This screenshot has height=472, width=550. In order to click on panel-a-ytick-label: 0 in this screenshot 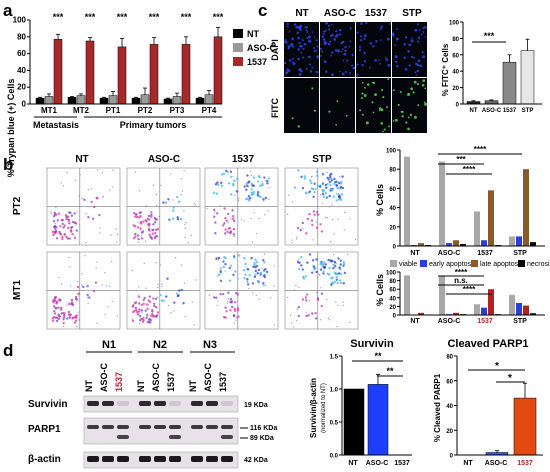, I will do `click(24, 104)`.